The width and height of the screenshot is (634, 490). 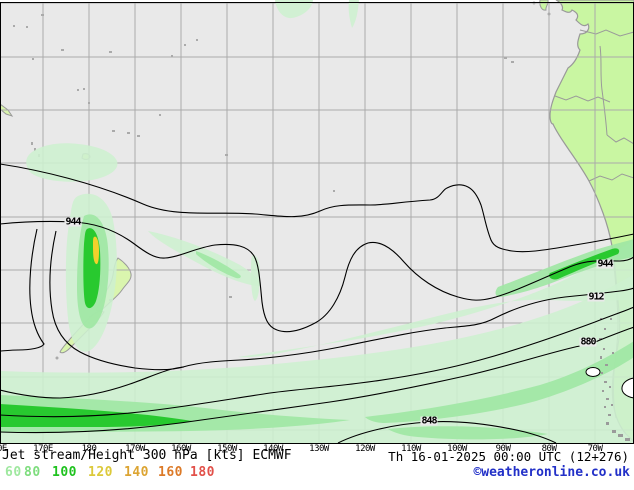 What do you see at coordinates (551, 472) in the screenshot?
I see `weatheronline-copyright-link: ©weatheronline.co.uk` at bounding box center [551, 472].